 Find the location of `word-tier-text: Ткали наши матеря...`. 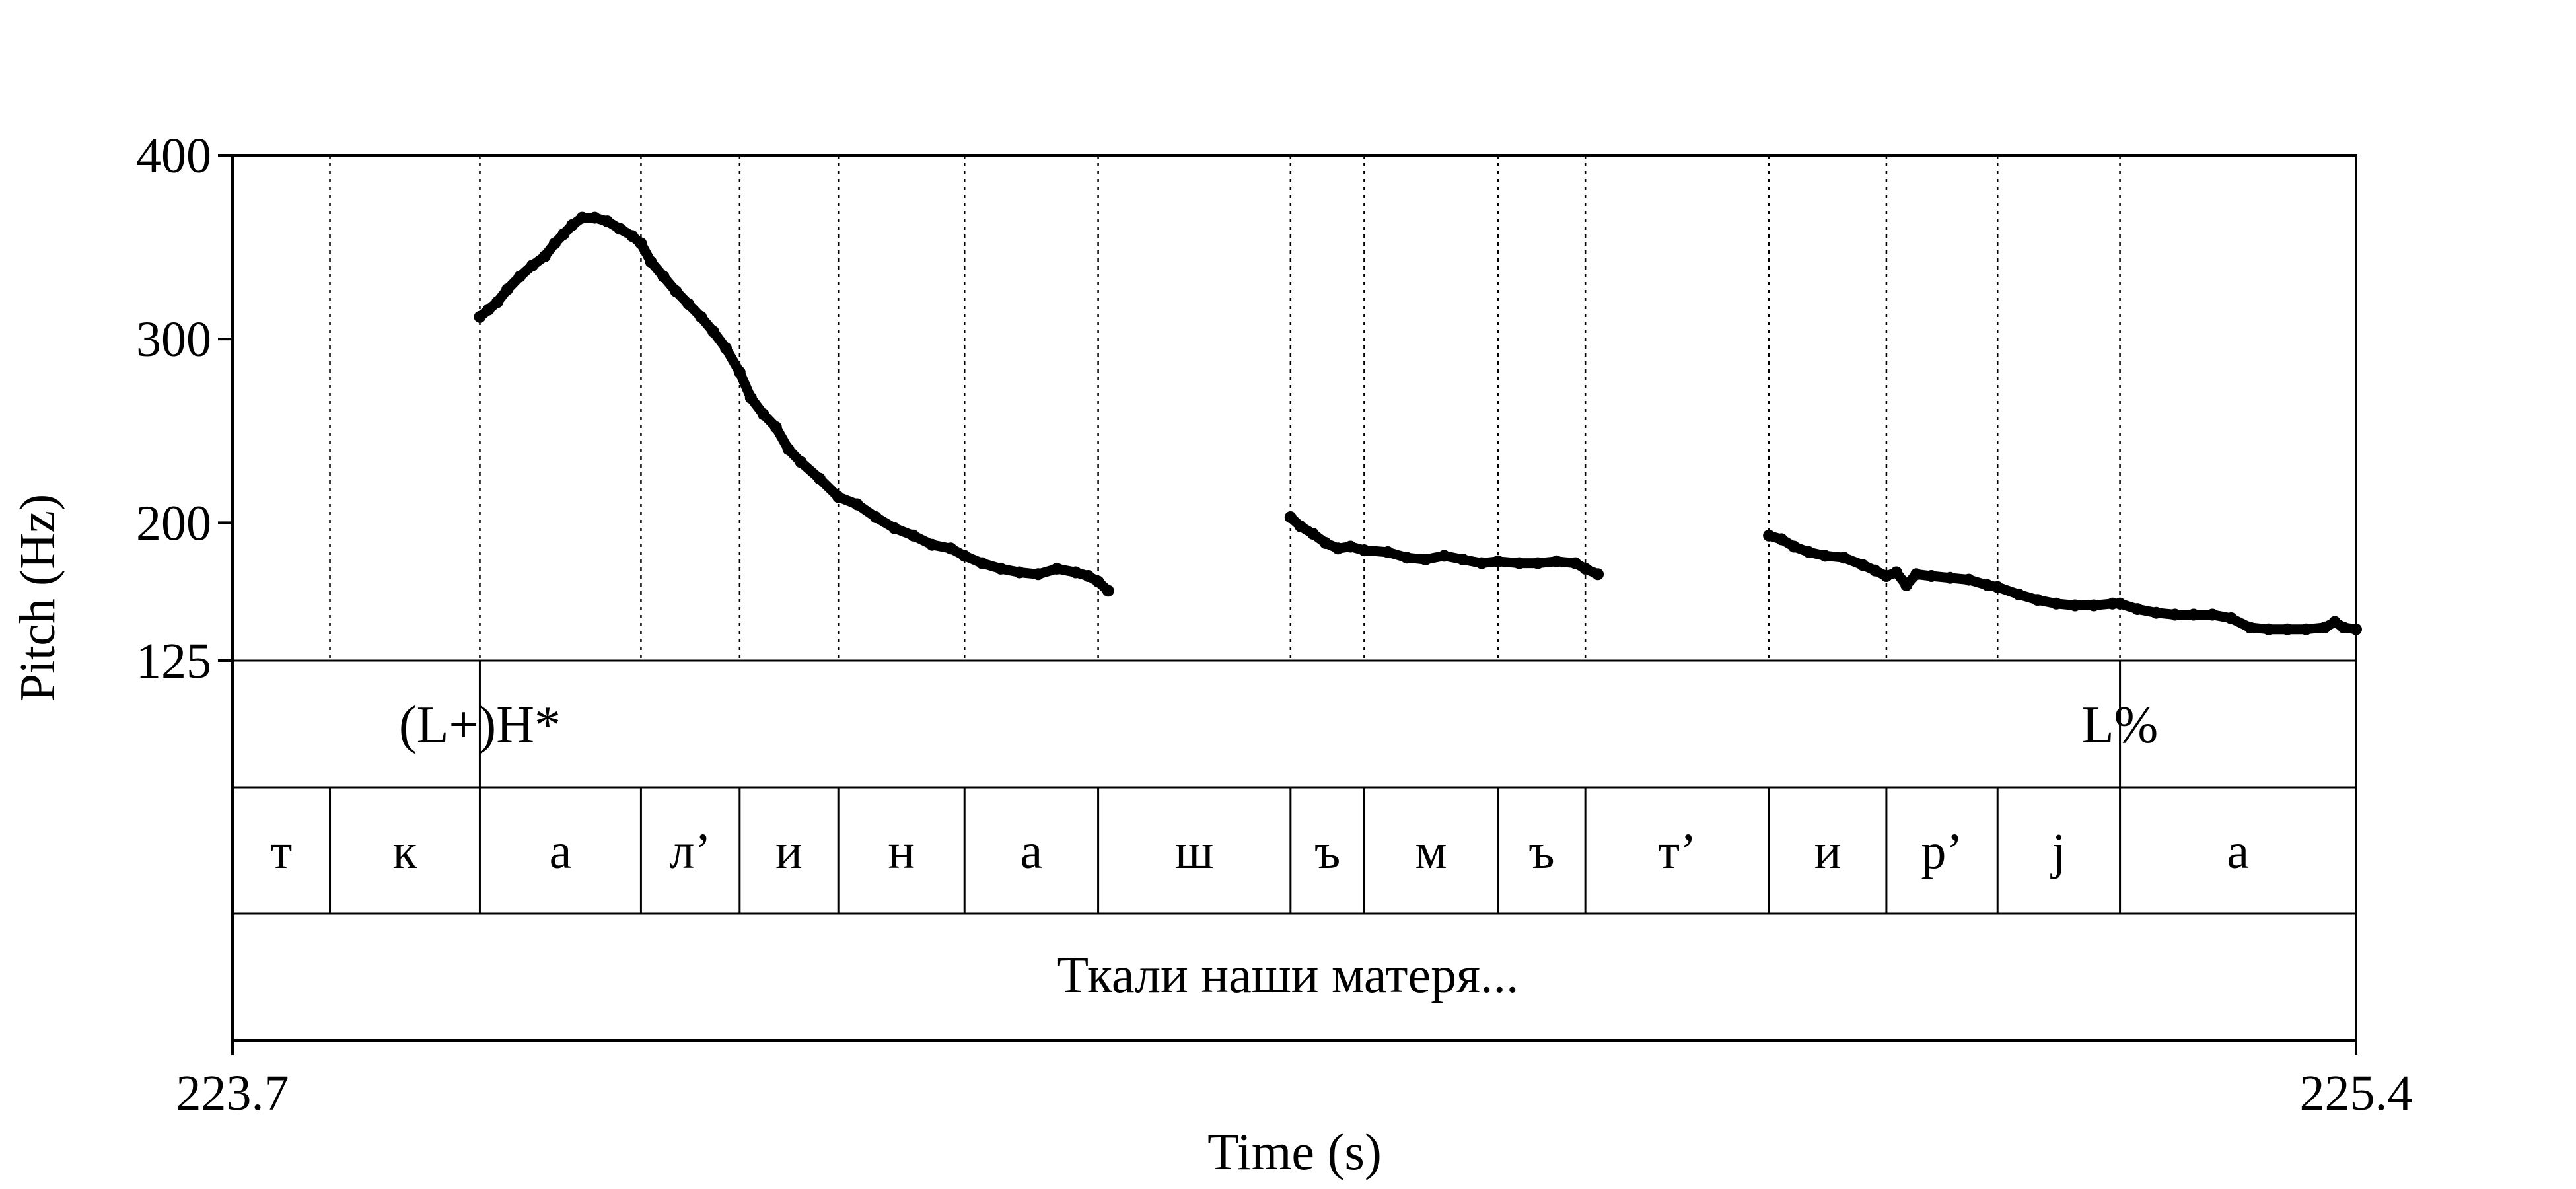

word-tier-text: Ткали наши матеря... is located at coordinates (1288, 974).